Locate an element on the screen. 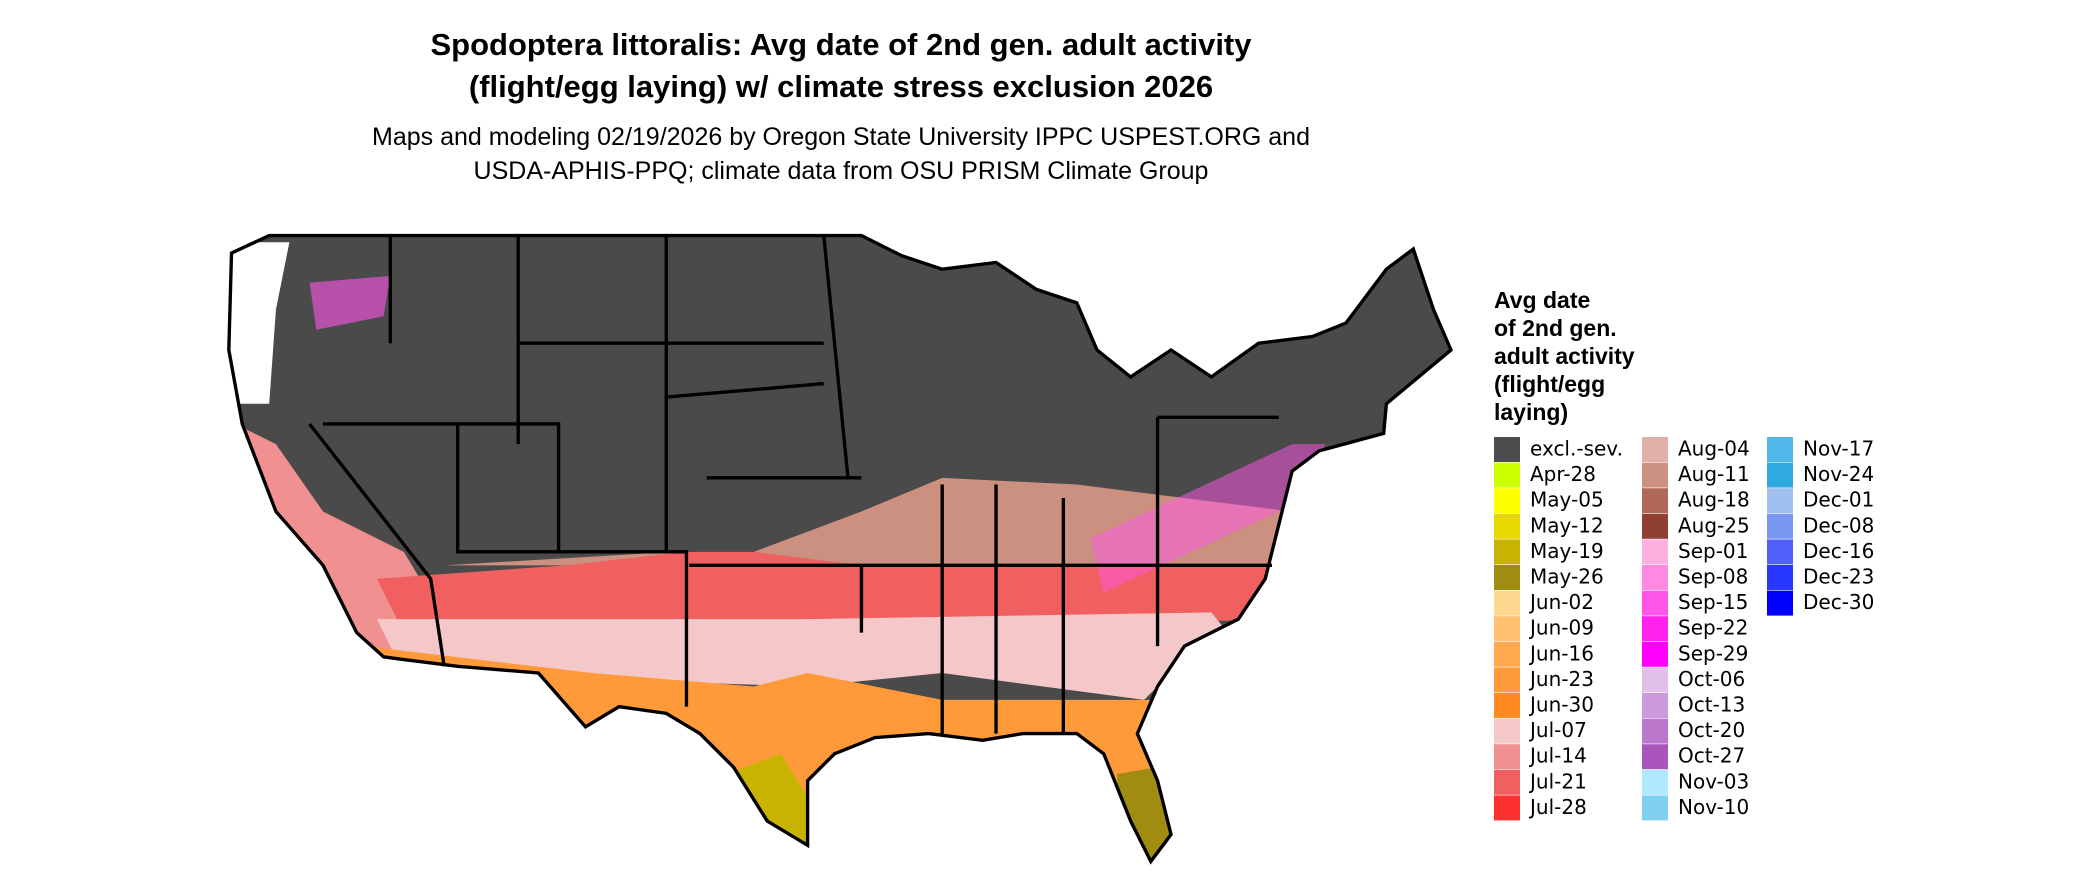 This screenshot has width=2100, height=892. legend-label: May-26 is located at coordinates (1567, 577).